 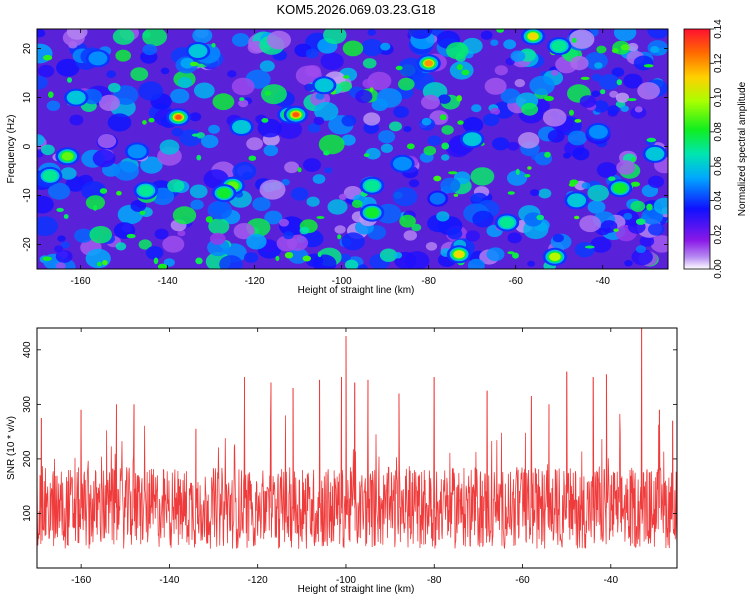 What do you see at coordinates (11, 149) in the screenshot?
I see `spectrogram-y-label: Frequency (Hz)` at bounding box center [11, 149].